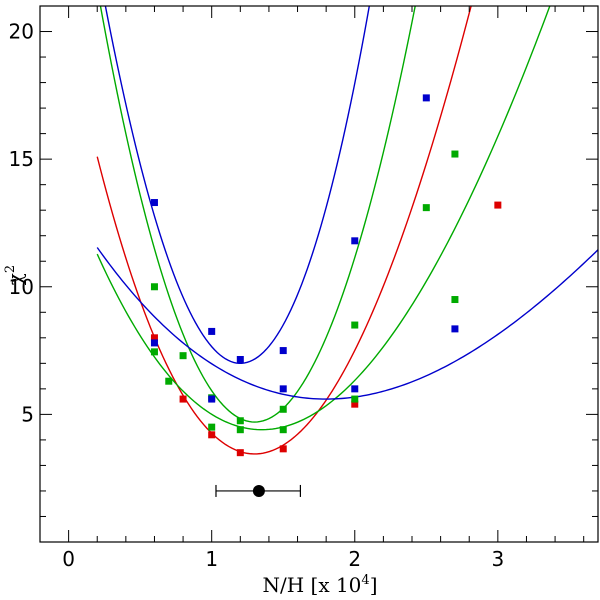 The image size is (600, 600). I want to click on x-axis-exponent: 4, so click(365, 580).